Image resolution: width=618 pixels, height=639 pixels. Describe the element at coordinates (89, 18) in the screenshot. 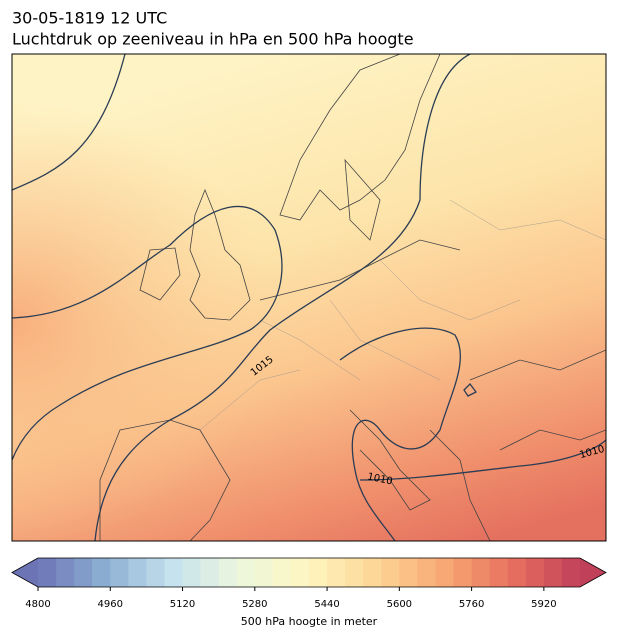

I see `title: 30-05-1819 12 UTC` at that location.